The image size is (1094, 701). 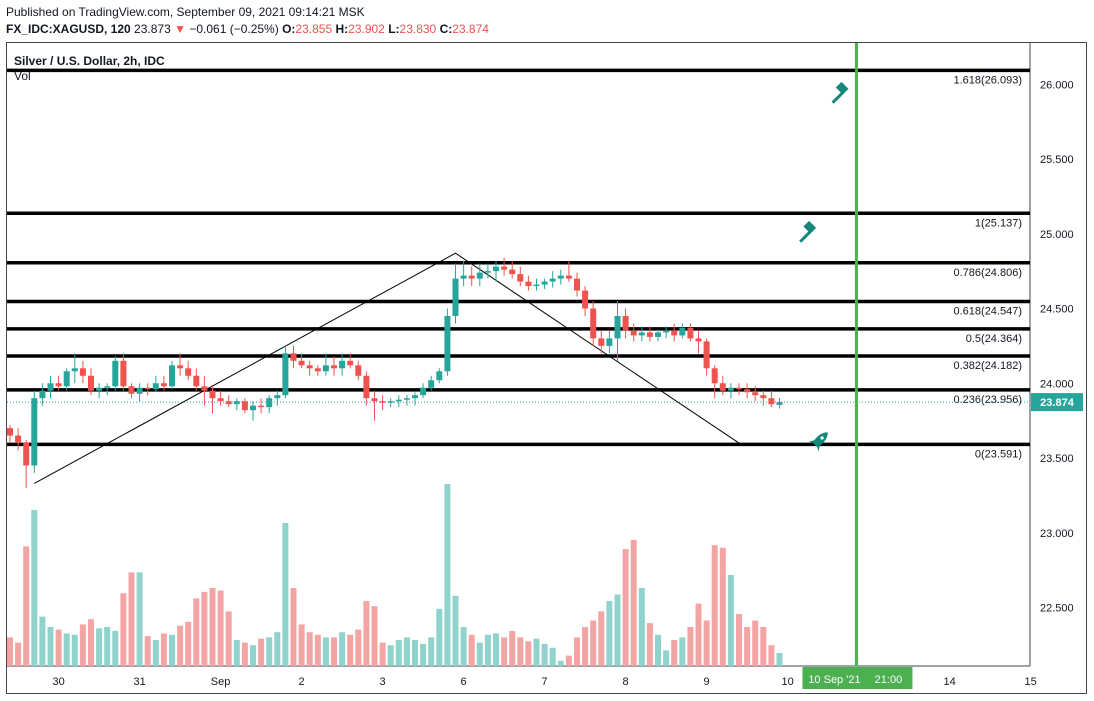 What do you see at coordinates (707, 682) in the screenshot?
I see `time-tick-label: 9` at bounding box center [707, 682].